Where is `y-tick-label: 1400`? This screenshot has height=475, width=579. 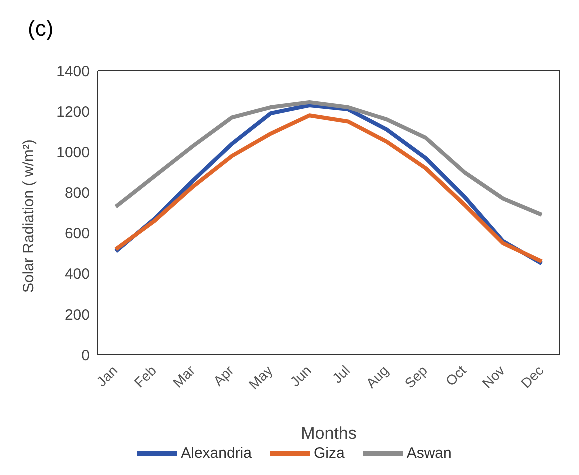
y-tick-label: 1400 is located at coordinates (73, 71).